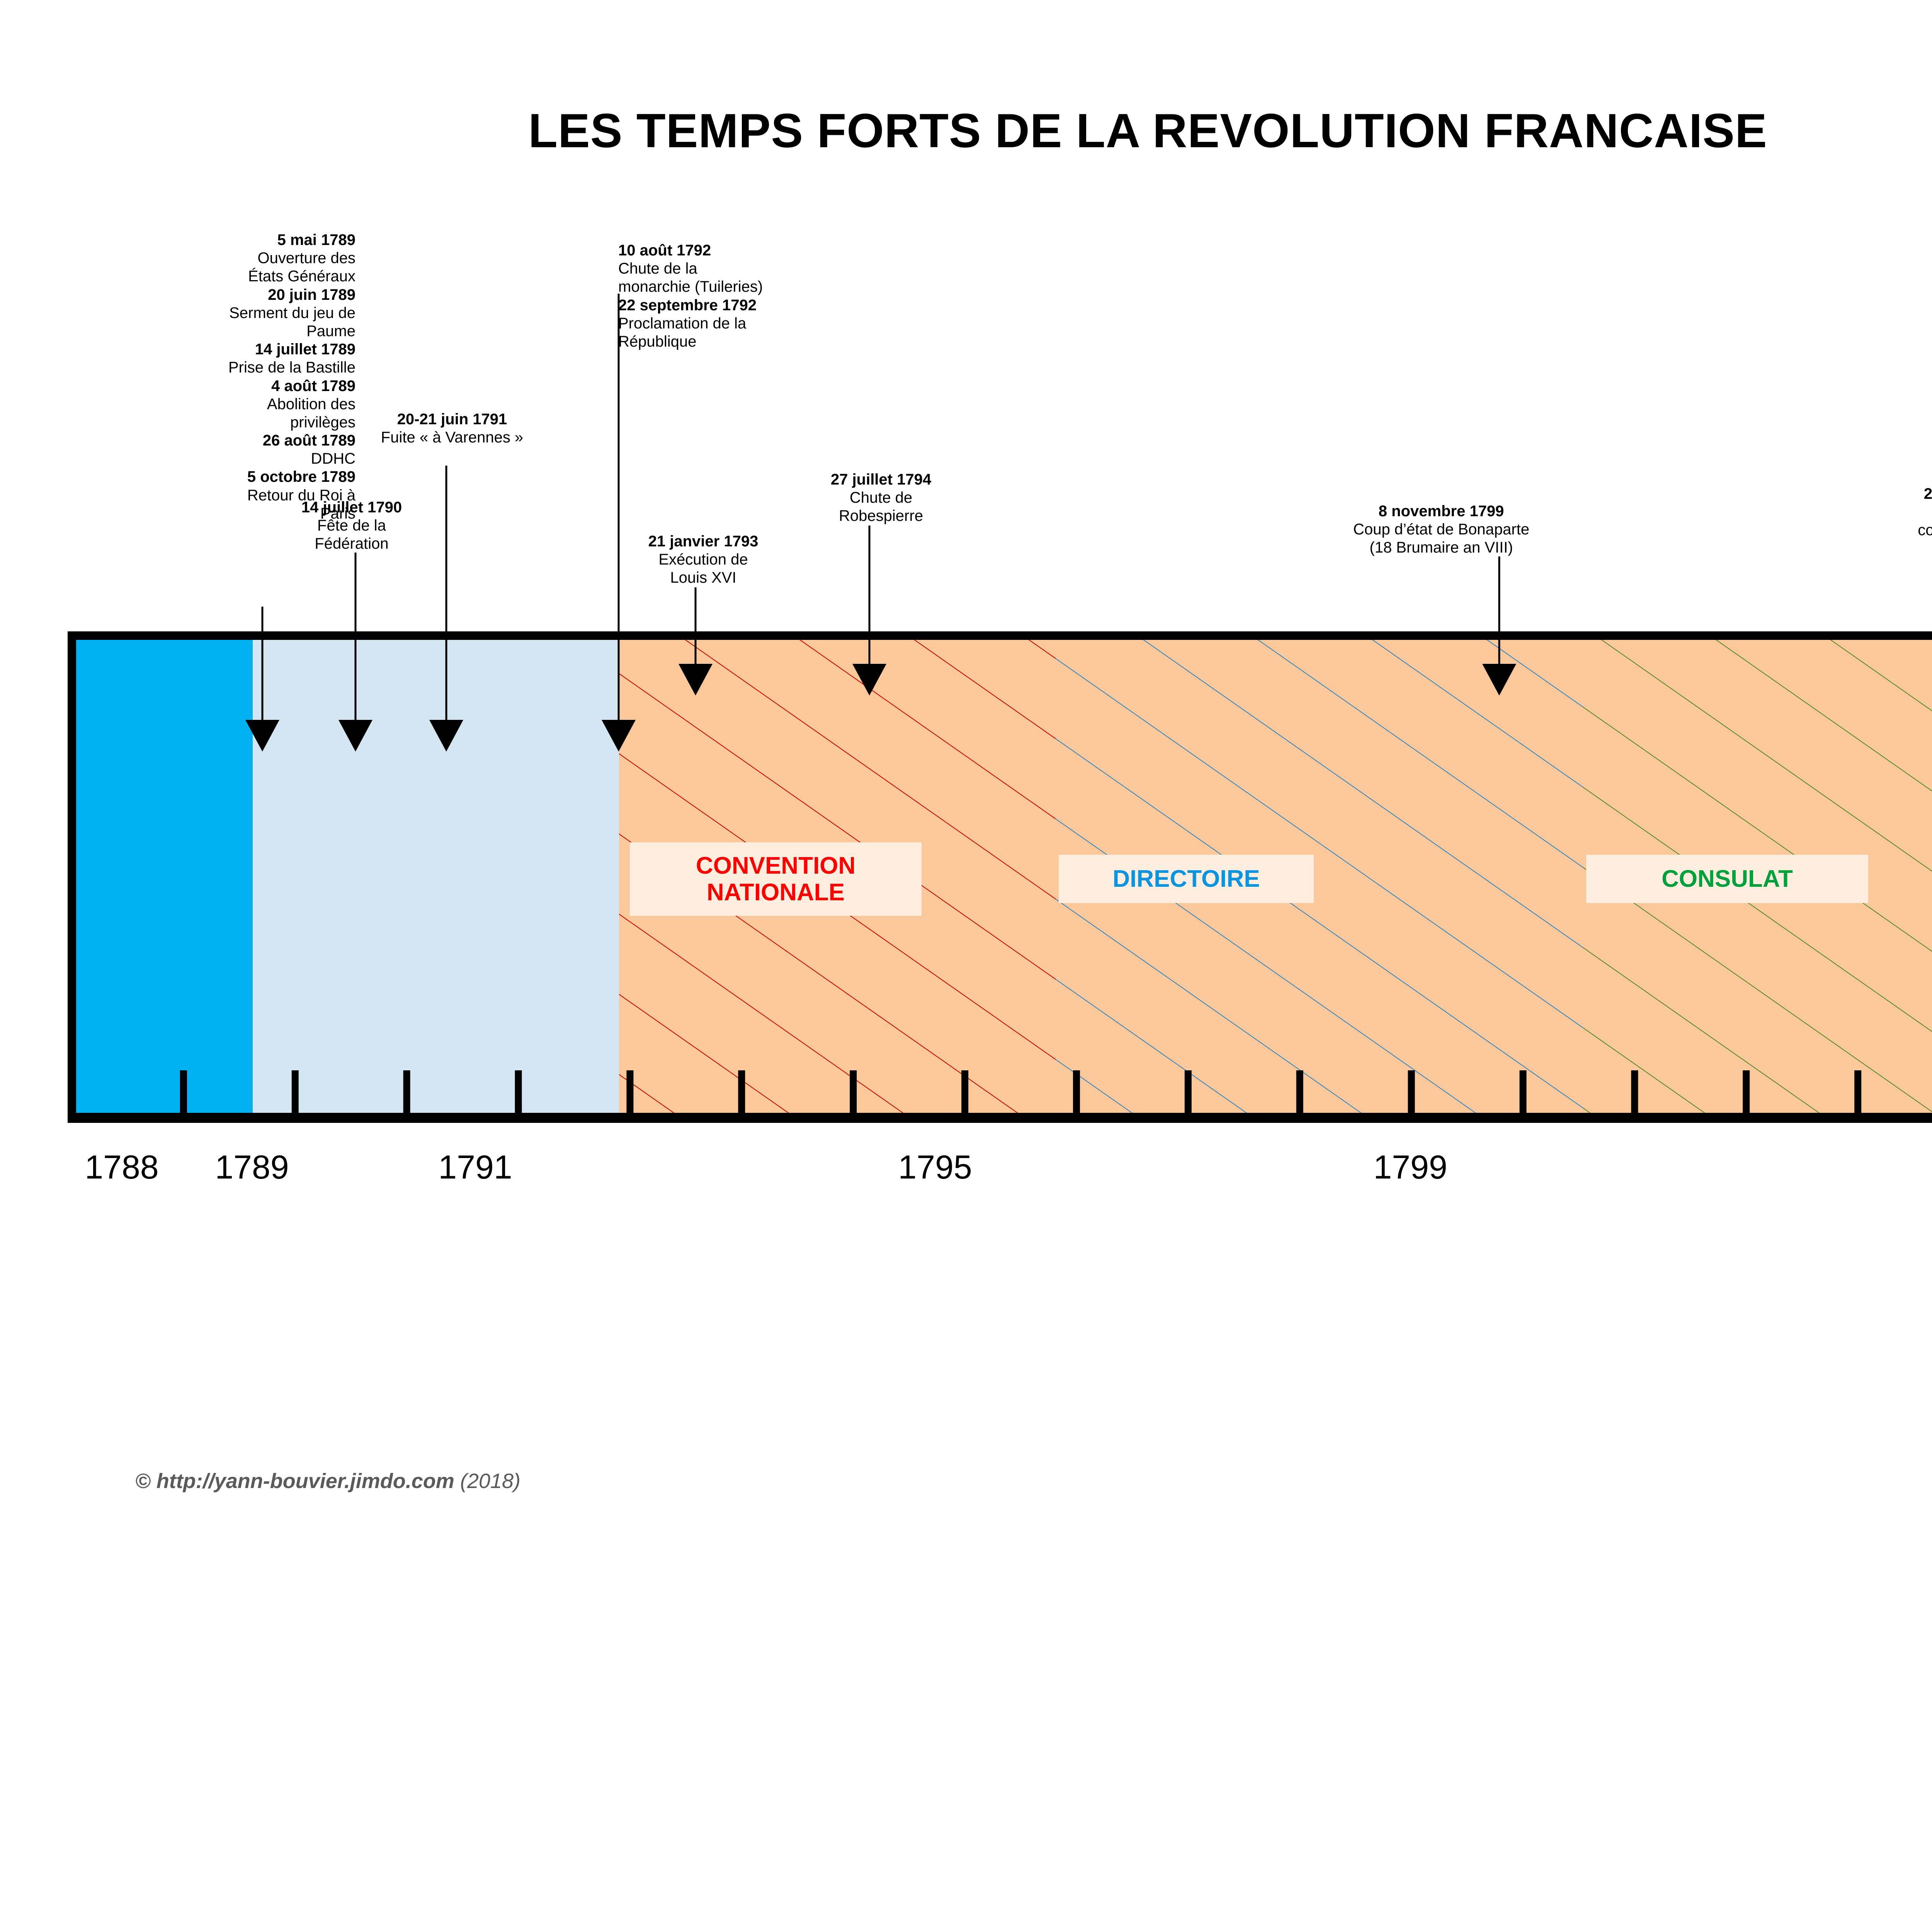 Image resolution: width=1932 pixels, height=1932 pixels. I want to click on copyright-symbol: ©, so click(143, 1481).